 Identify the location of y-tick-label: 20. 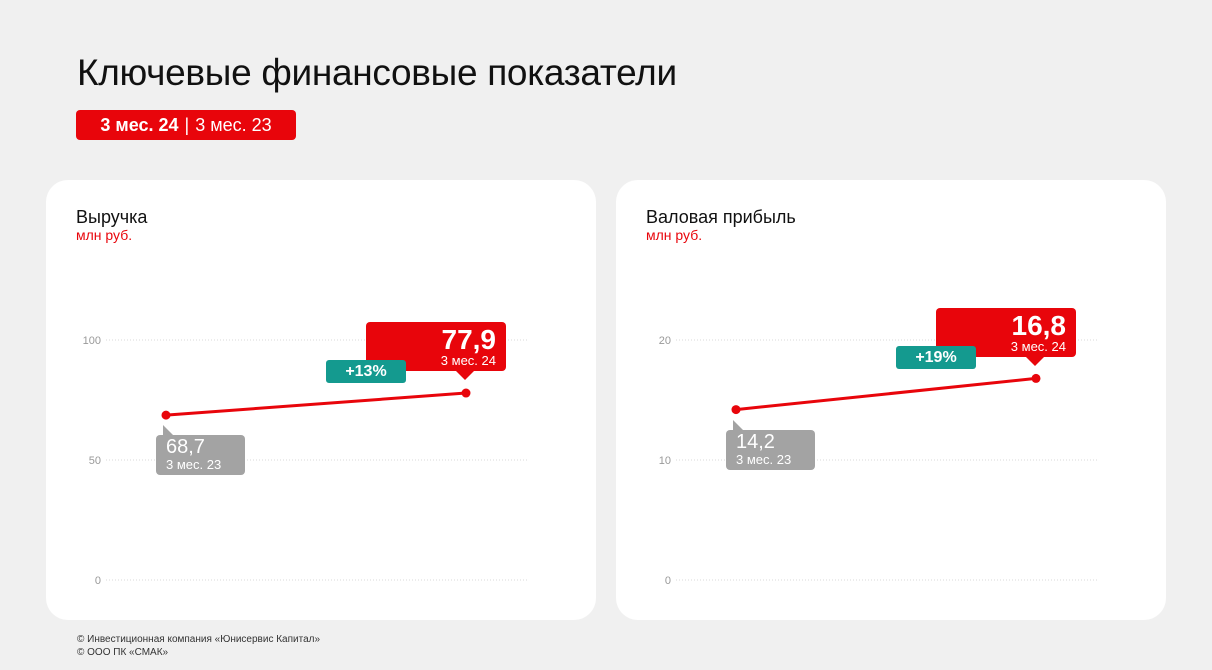
(665, 341).